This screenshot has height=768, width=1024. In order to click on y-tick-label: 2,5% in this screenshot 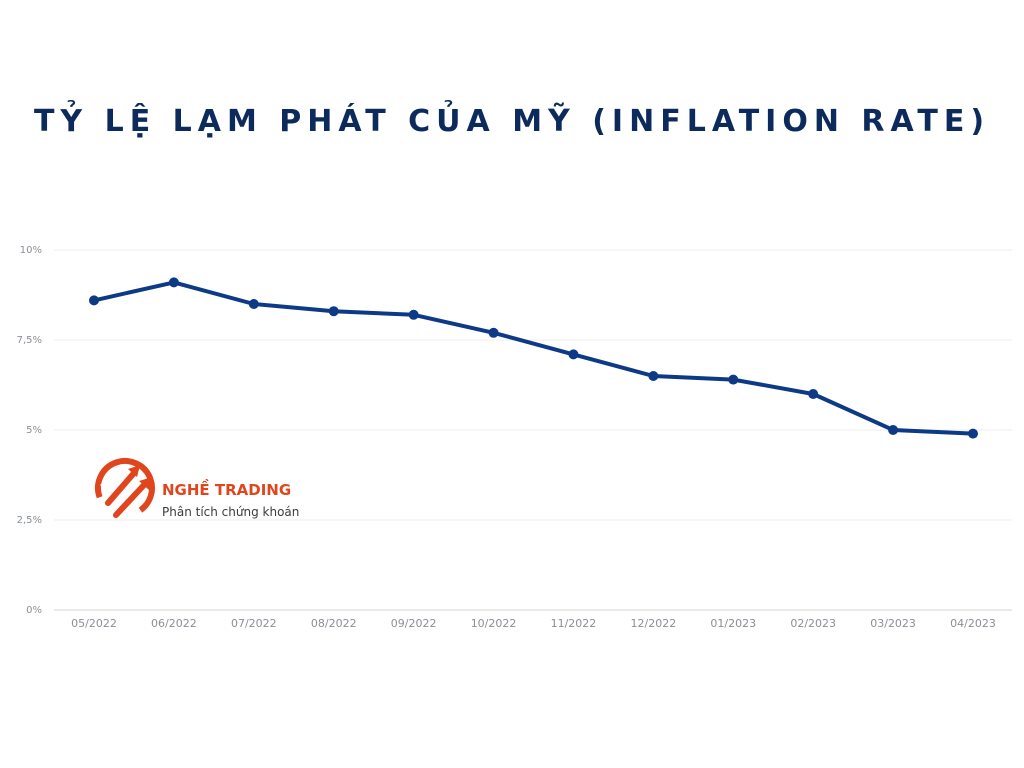, I will do `click(29, 520)`.